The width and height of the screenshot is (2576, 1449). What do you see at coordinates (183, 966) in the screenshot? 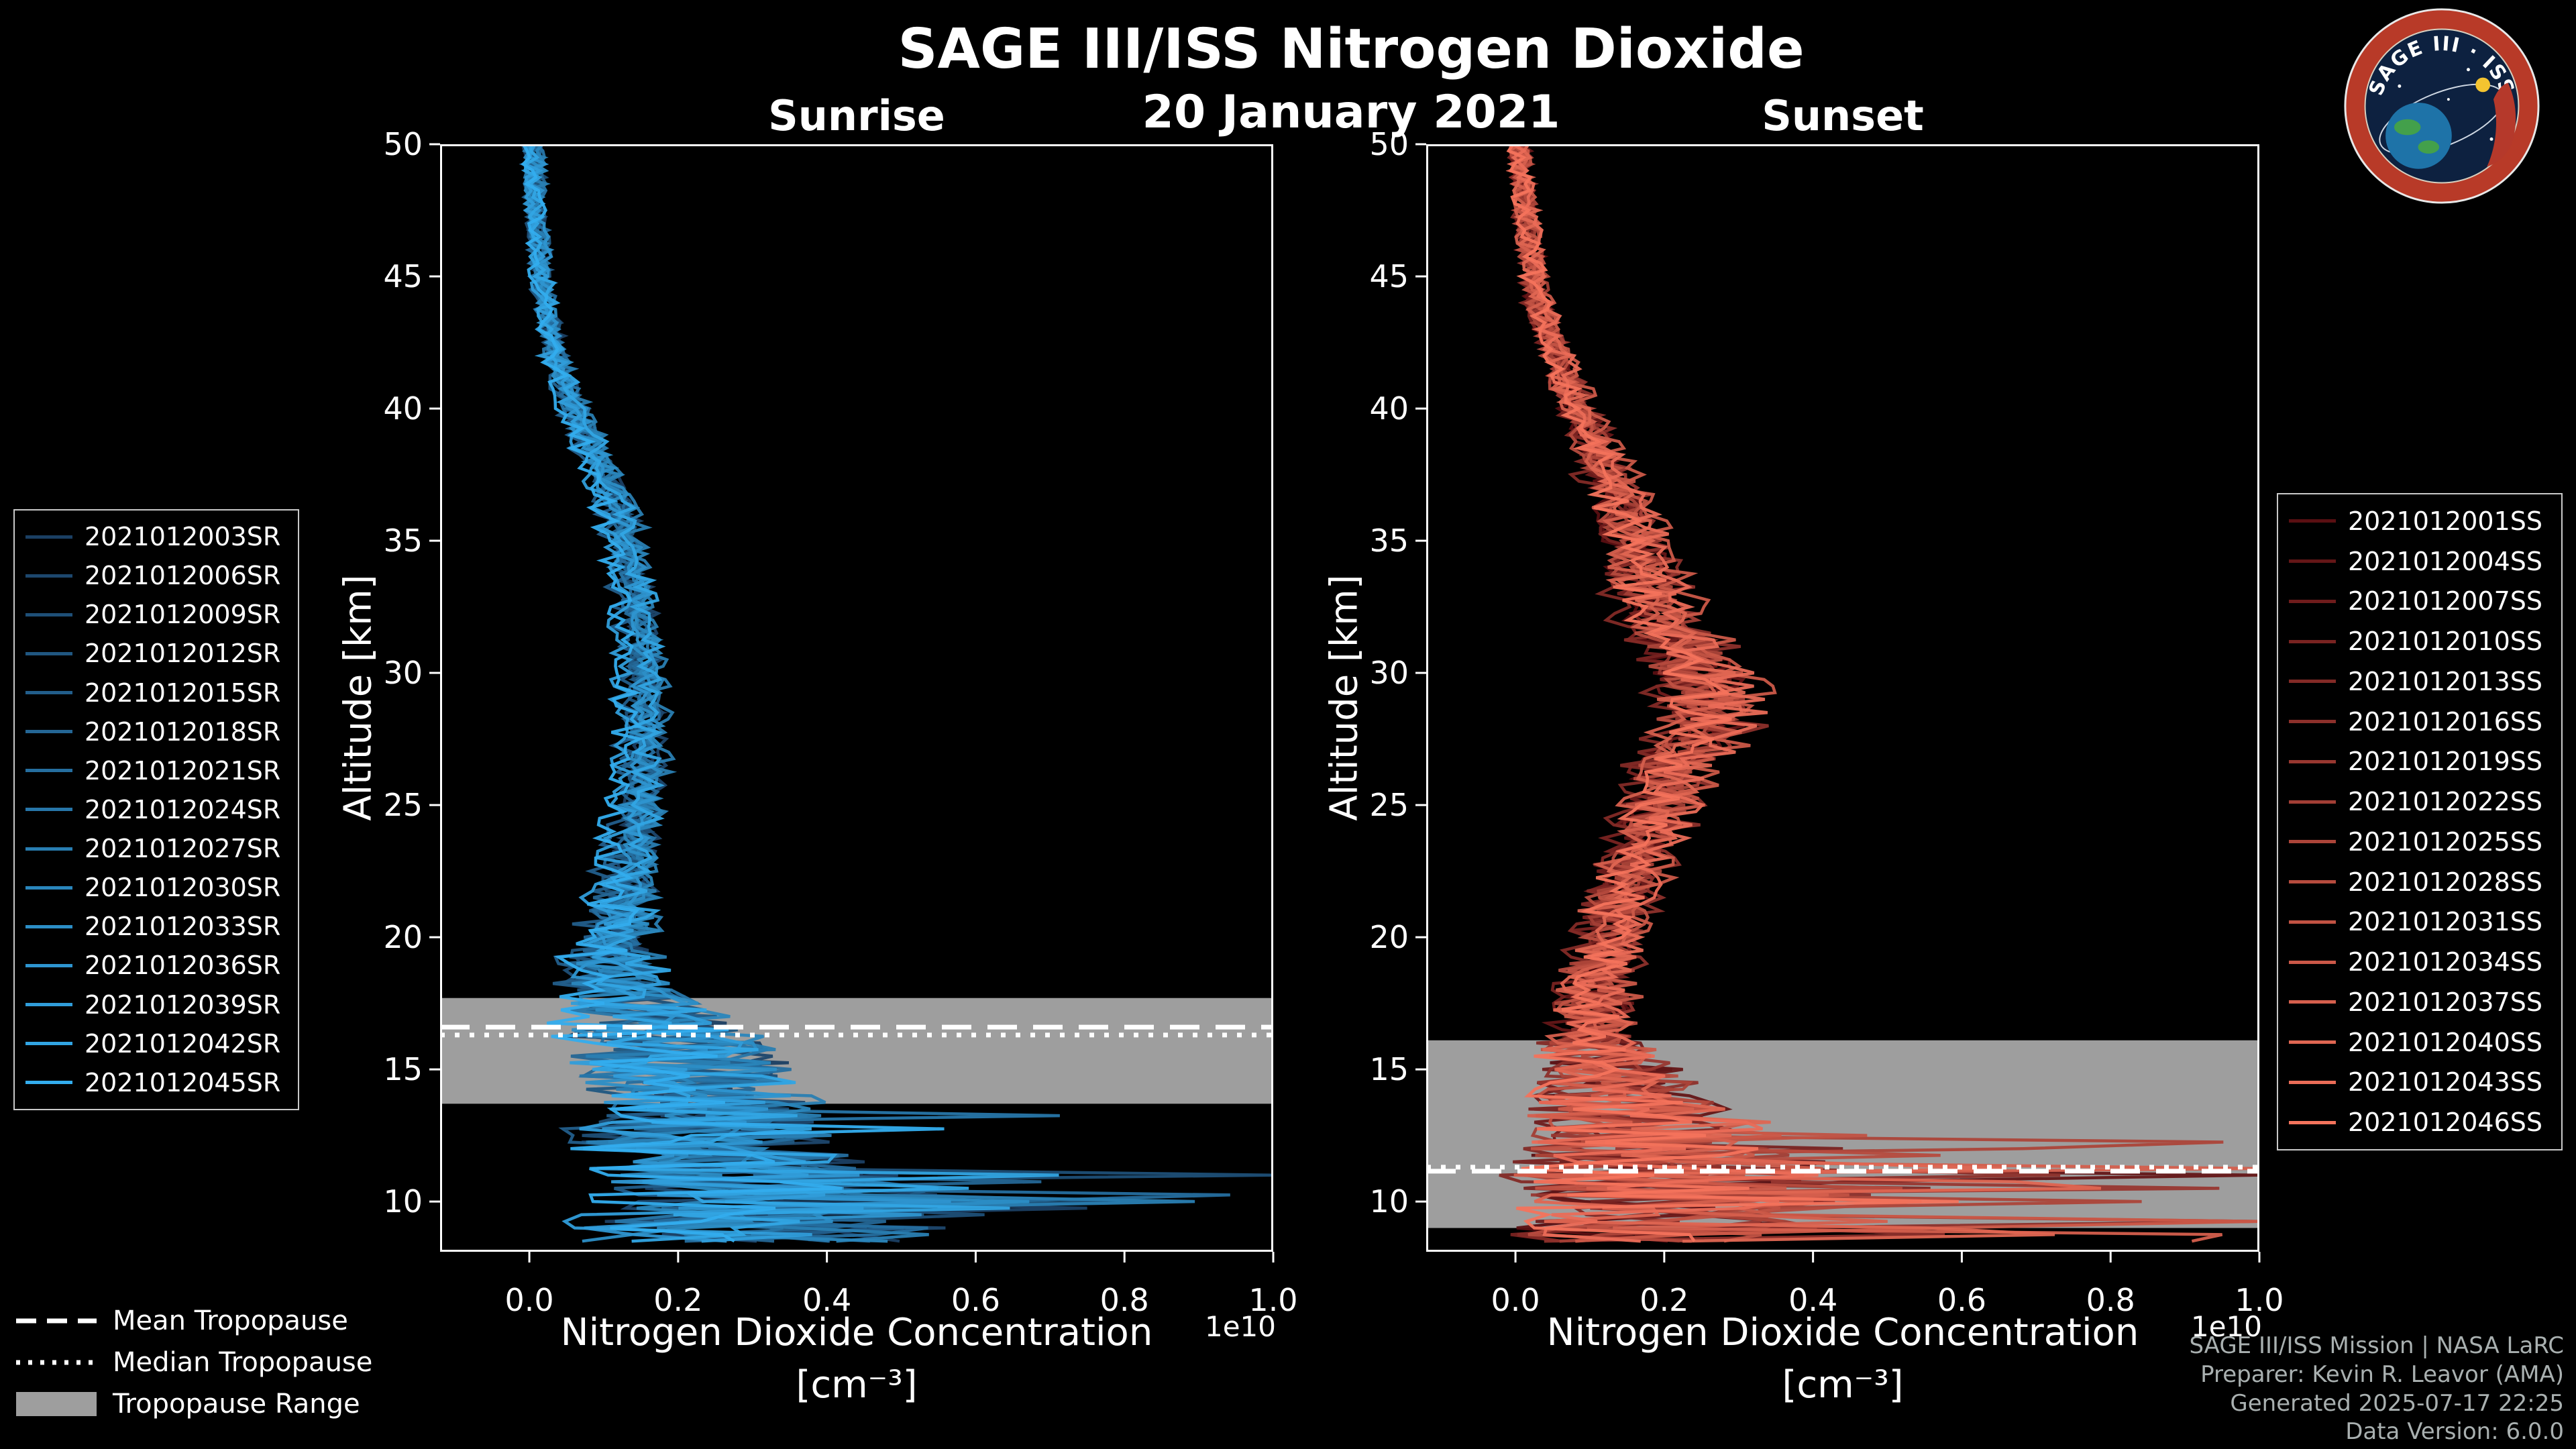
I see `legend-item-label: 2021012036SR` at bounding box center [183, 966].